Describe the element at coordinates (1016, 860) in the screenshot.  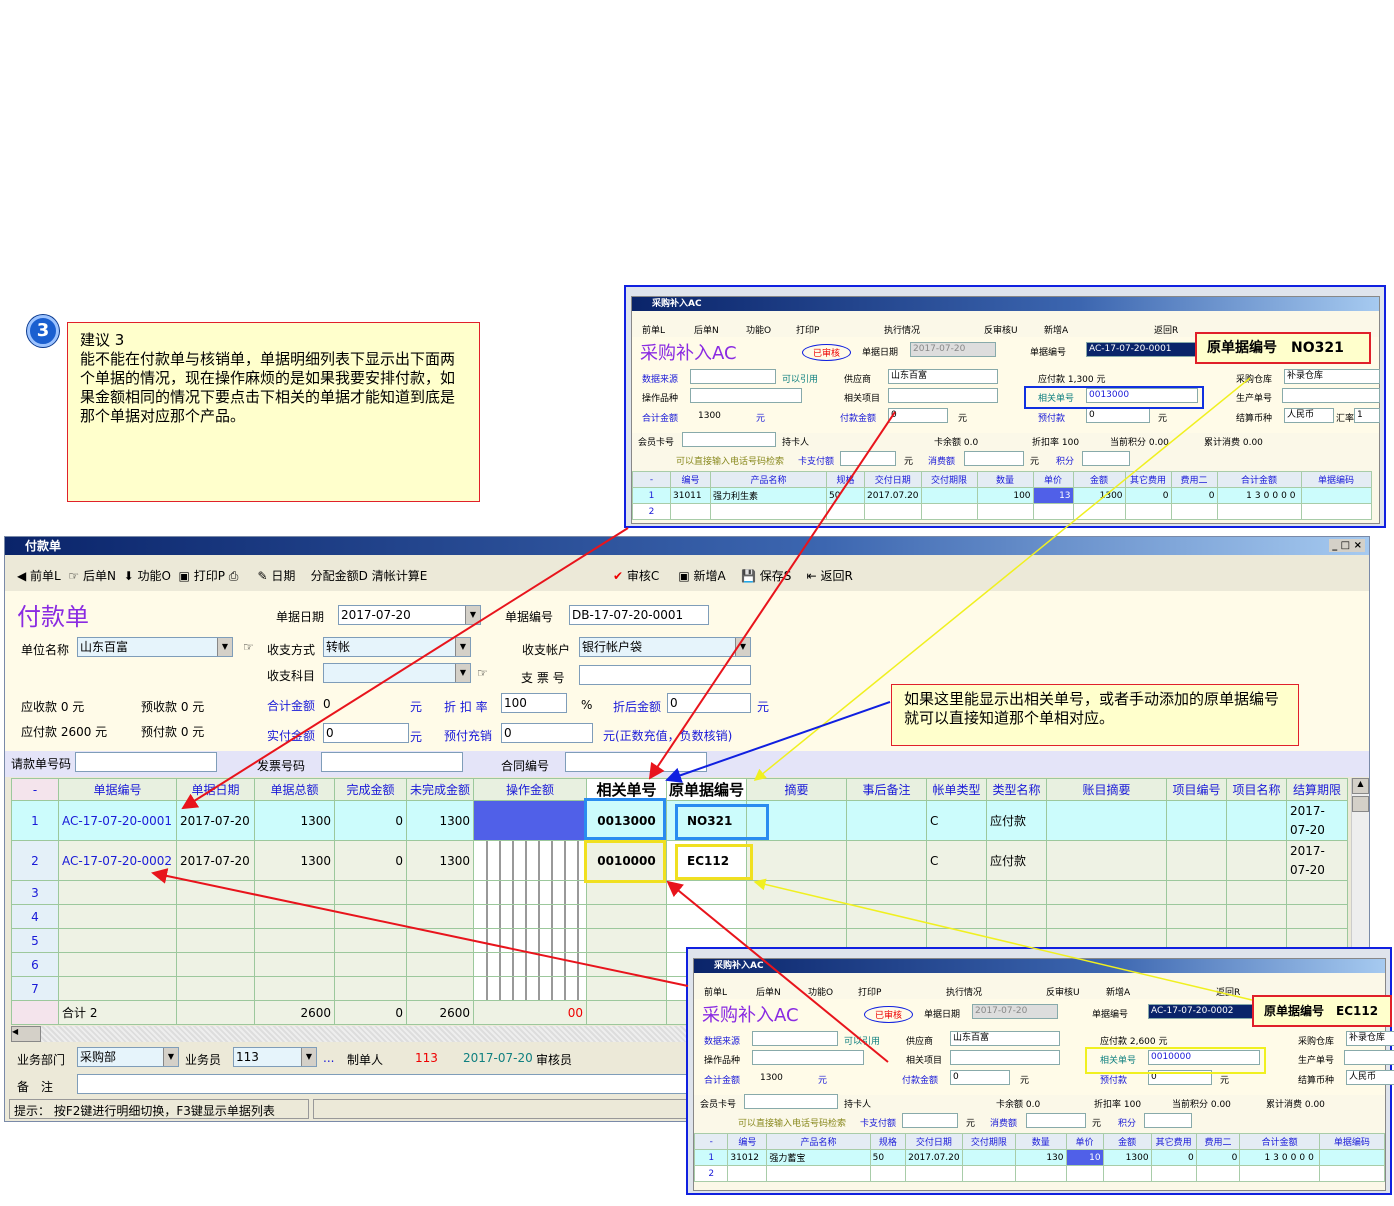
I see `grid-cell: 应付款` at that location.